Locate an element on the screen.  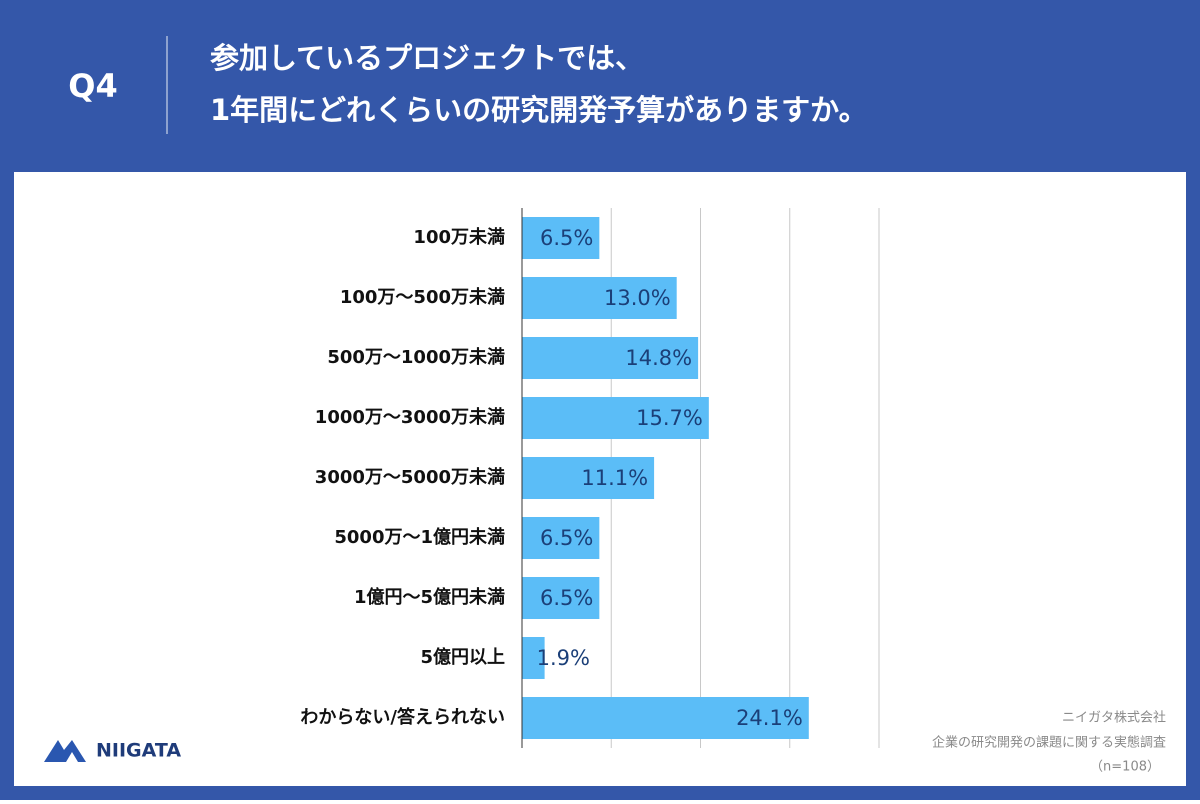
category-label: 100万〜500万未満 is located at coordinates (422, 297).